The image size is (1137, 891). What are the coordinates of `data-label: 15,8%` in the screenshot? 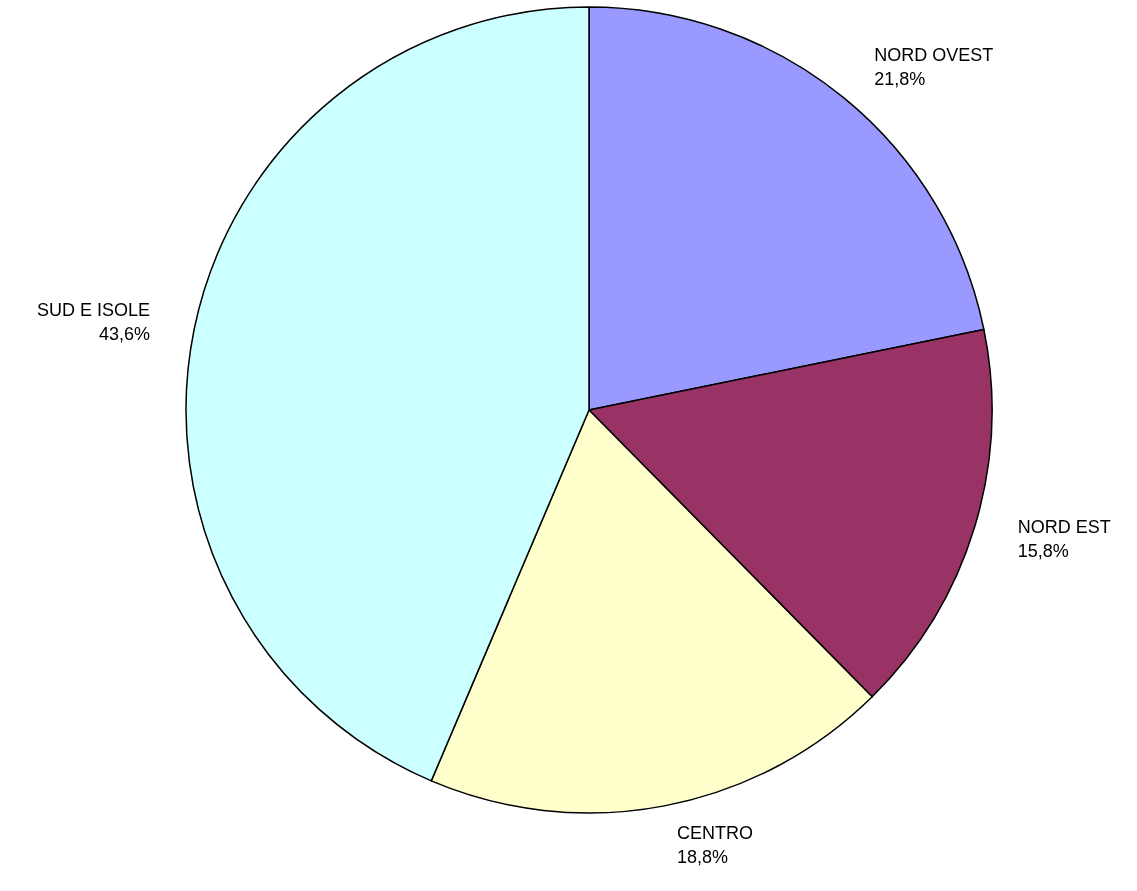 It's located at (1043, 550).